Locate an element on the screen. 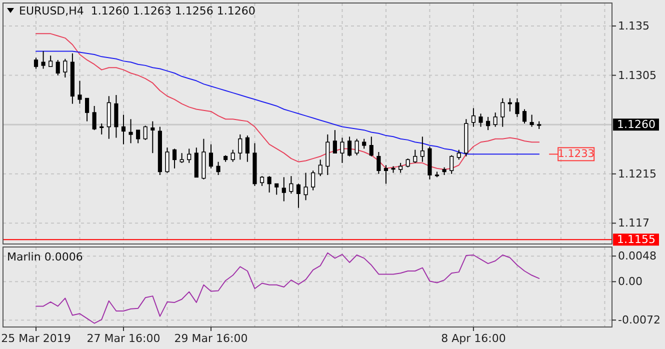 The image size is (665, 349). ref-line-label: 1.1260 is located at coordinates (636, 125).